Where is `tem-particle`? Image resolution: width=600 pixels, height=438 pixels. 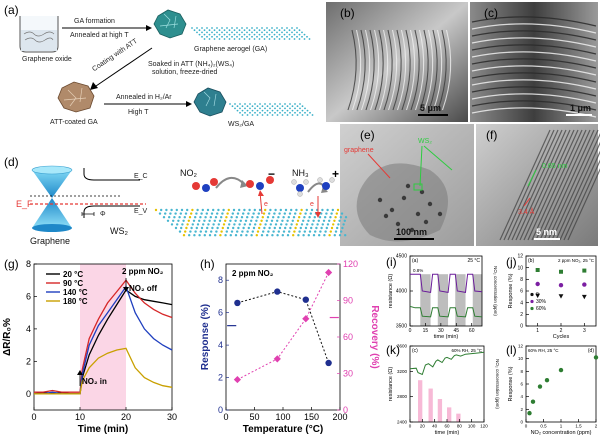 tem-particle is located at coordinates (404, 198).